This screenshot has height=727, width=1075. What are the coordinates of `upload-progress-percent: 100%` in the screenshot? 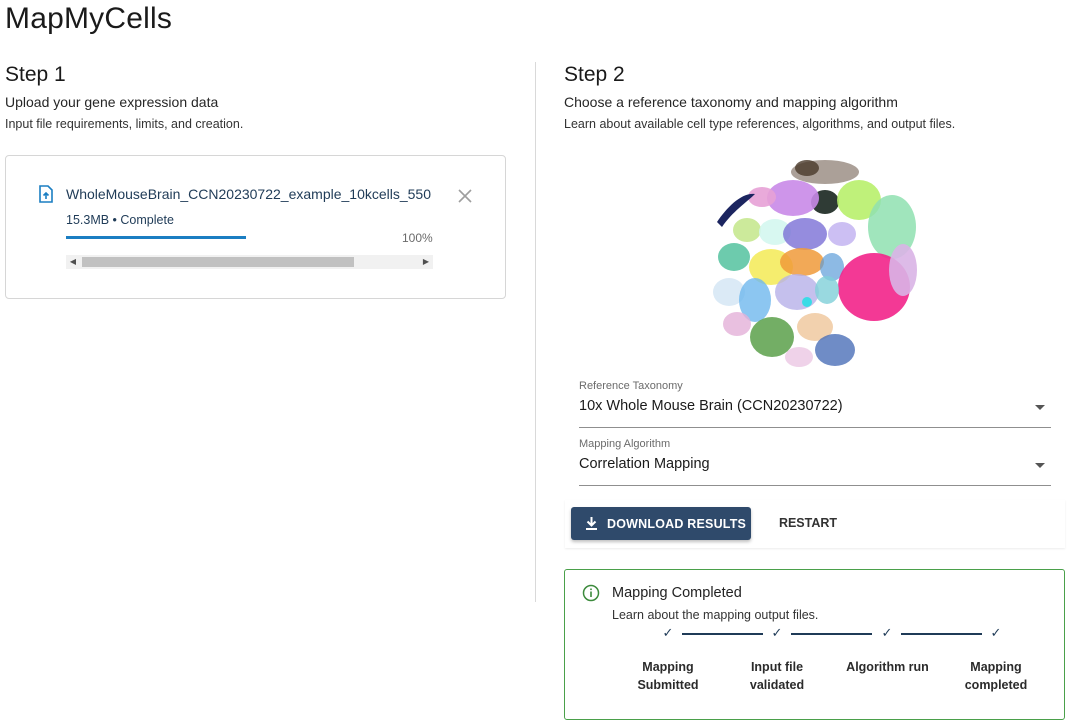 It's located at (417, 238).